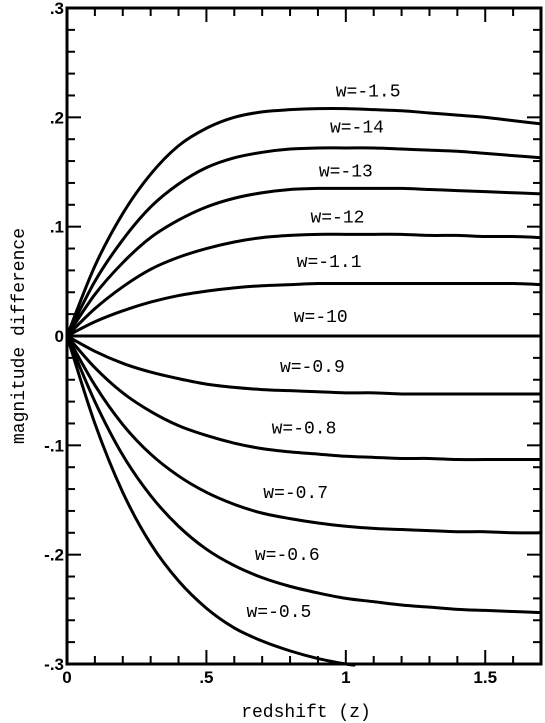 The image size is (545, 723). Describe the element at coordinates (306, 713) in the screenshot. I see `x-axis-label: redshift (z)` at that location.